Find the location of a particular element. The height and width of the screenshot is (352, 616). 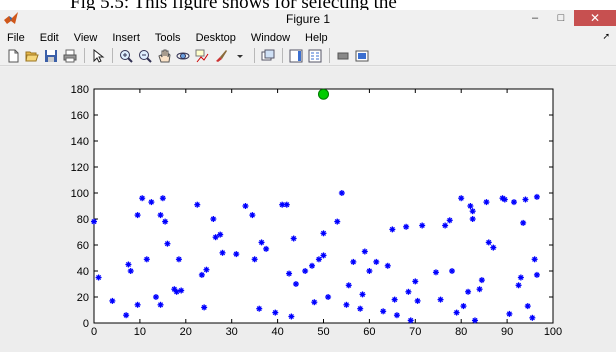

minimize-button: – is located at coordinates (535, 18).